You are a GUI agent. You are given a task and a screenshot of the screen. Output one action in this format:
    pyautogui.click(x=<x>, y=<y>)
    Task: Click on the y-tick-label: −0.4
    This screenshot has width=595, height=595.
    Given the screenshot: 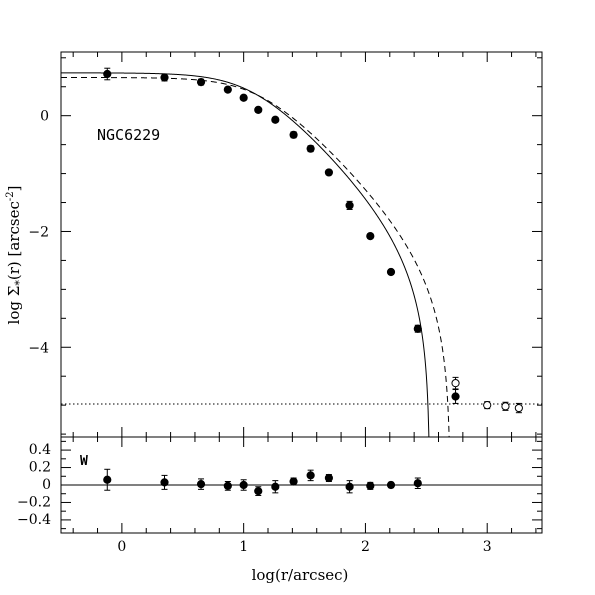 What is the action you would take?
    pyautogui.click(x=34, y=520)
    